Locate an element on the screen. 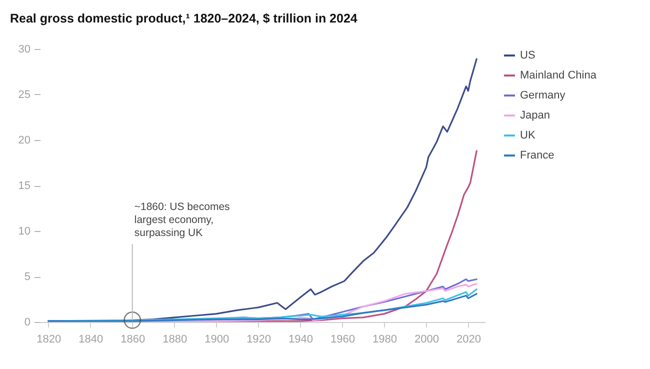 This screenshot has width=650, height=369. y-tick-label: 25 is located at coordinates (24, 95).